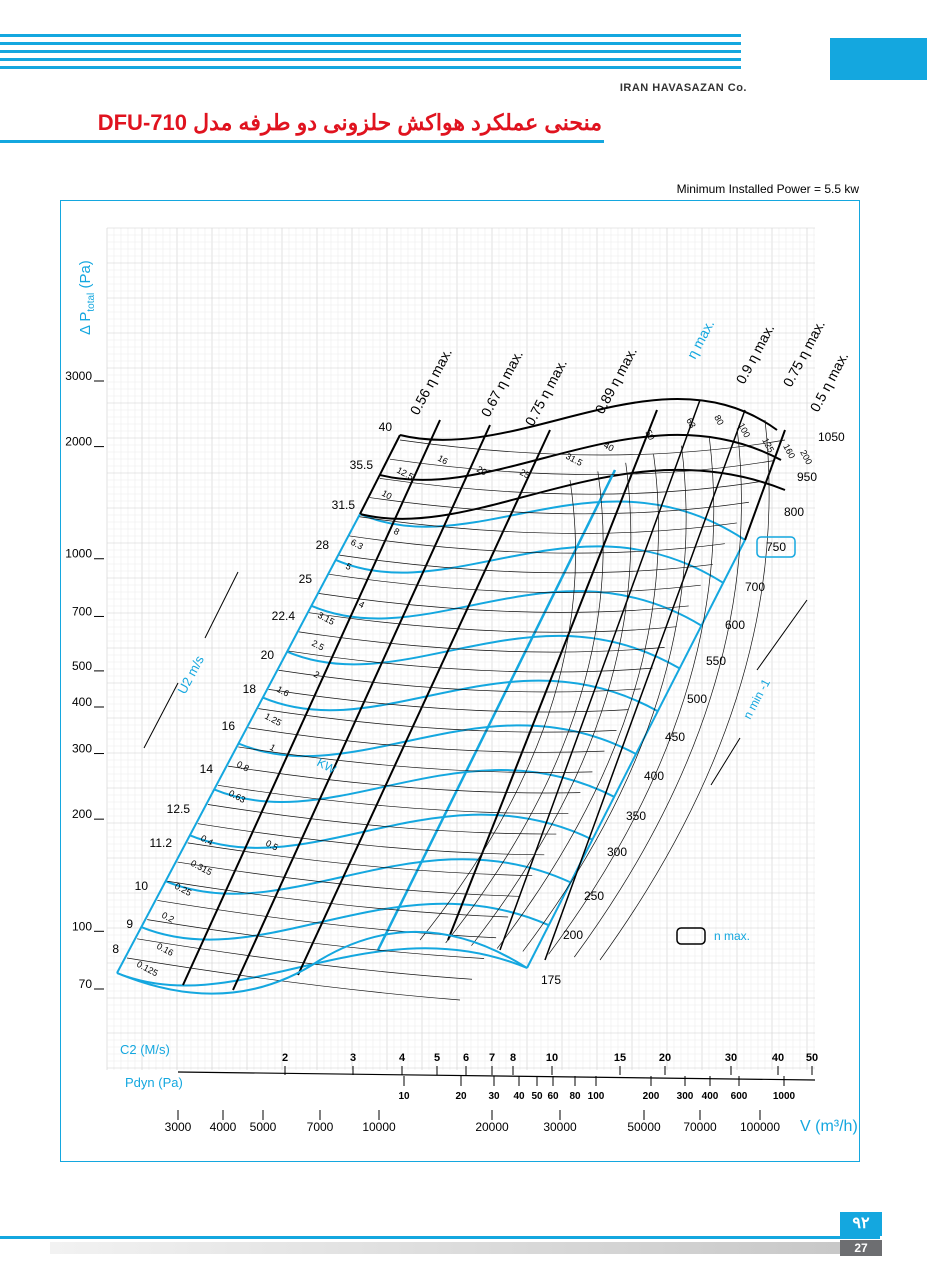  I want to click on u2-boundary-line, so click(238, 743).